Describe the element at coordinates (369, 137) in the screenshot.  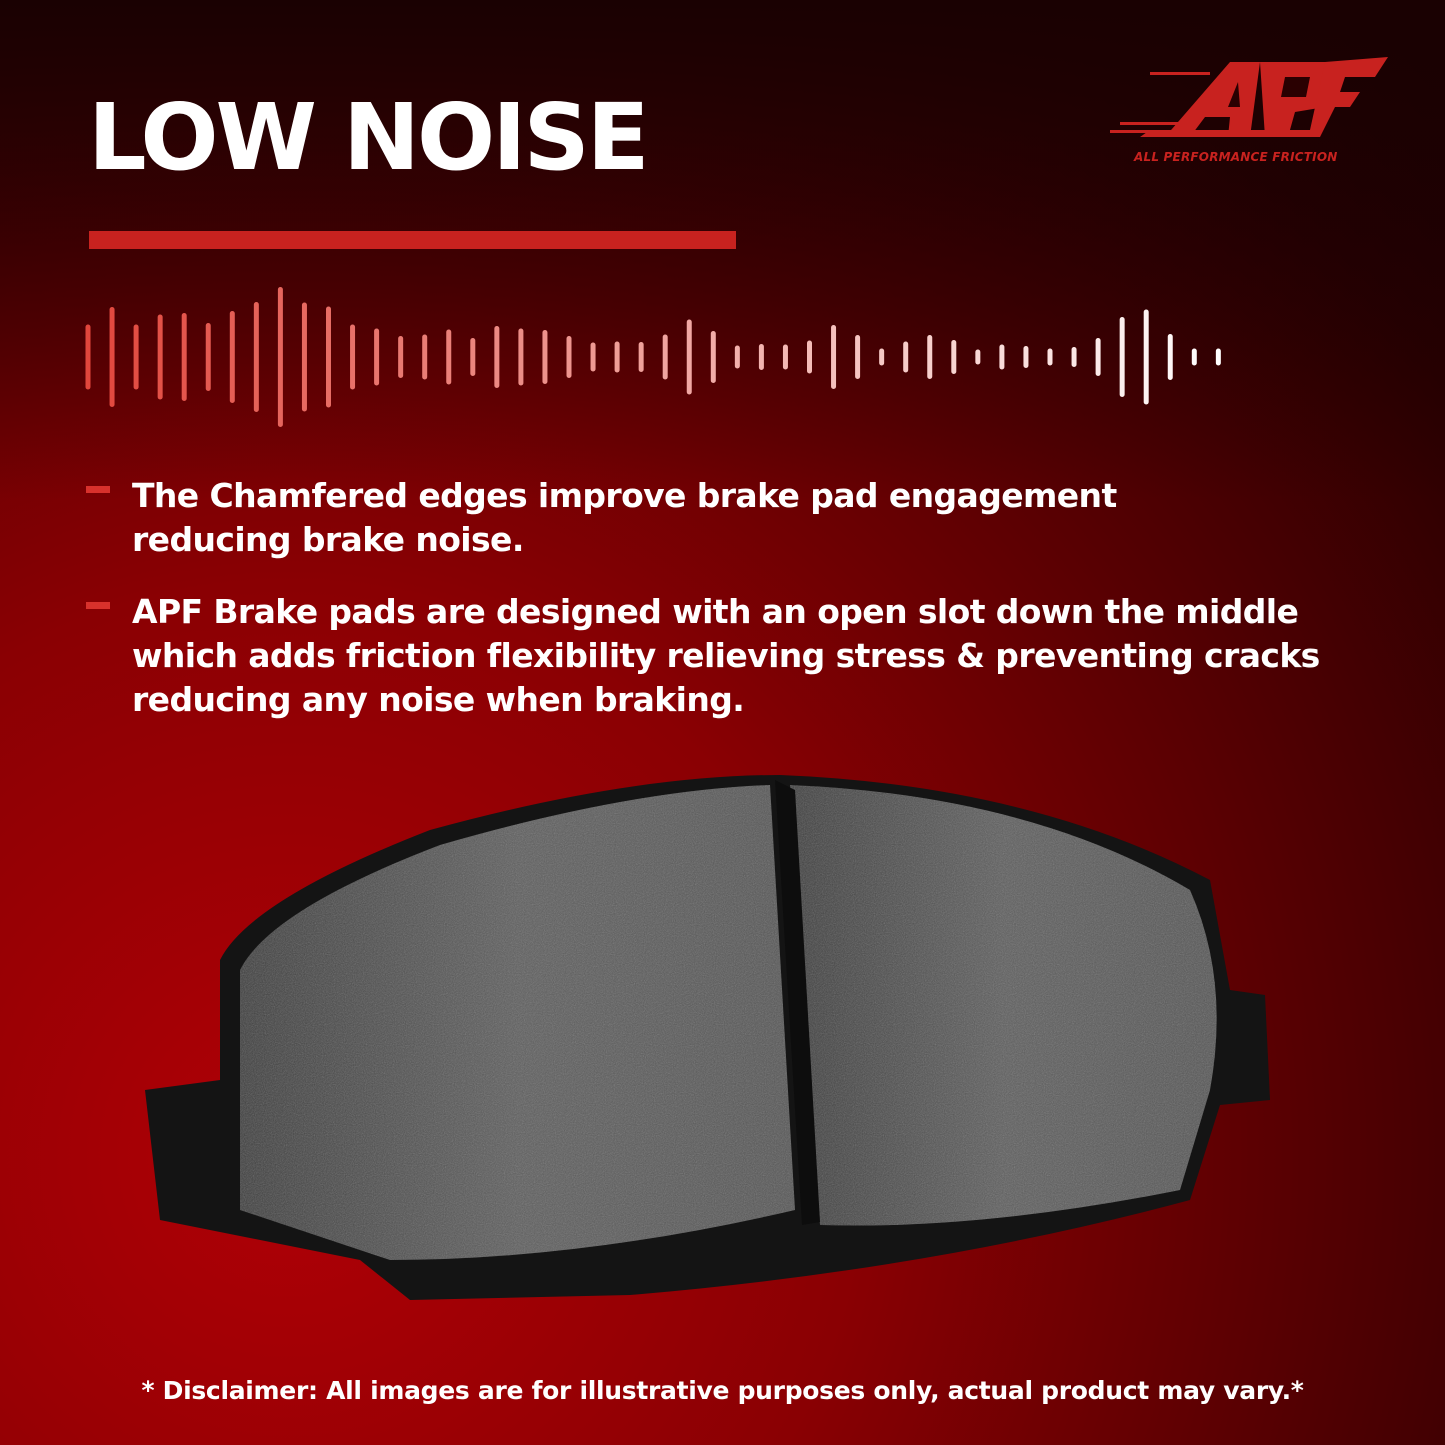
I see `page-title: LOW NOISE` at that location.